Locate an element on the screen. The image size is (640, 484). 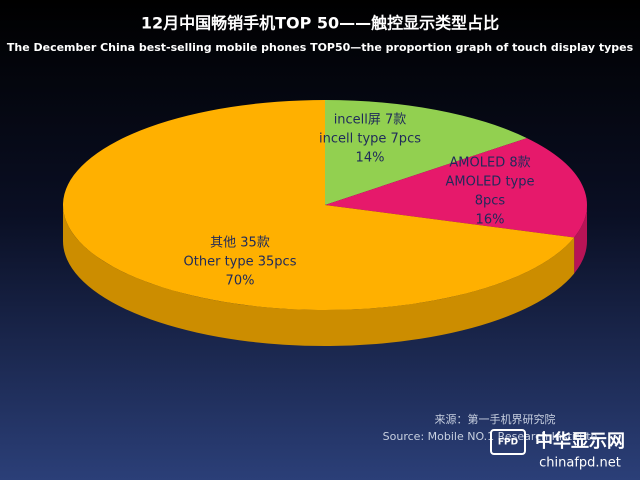
slice-label: AMOLED 8款 is located at coordinates (489, 163).